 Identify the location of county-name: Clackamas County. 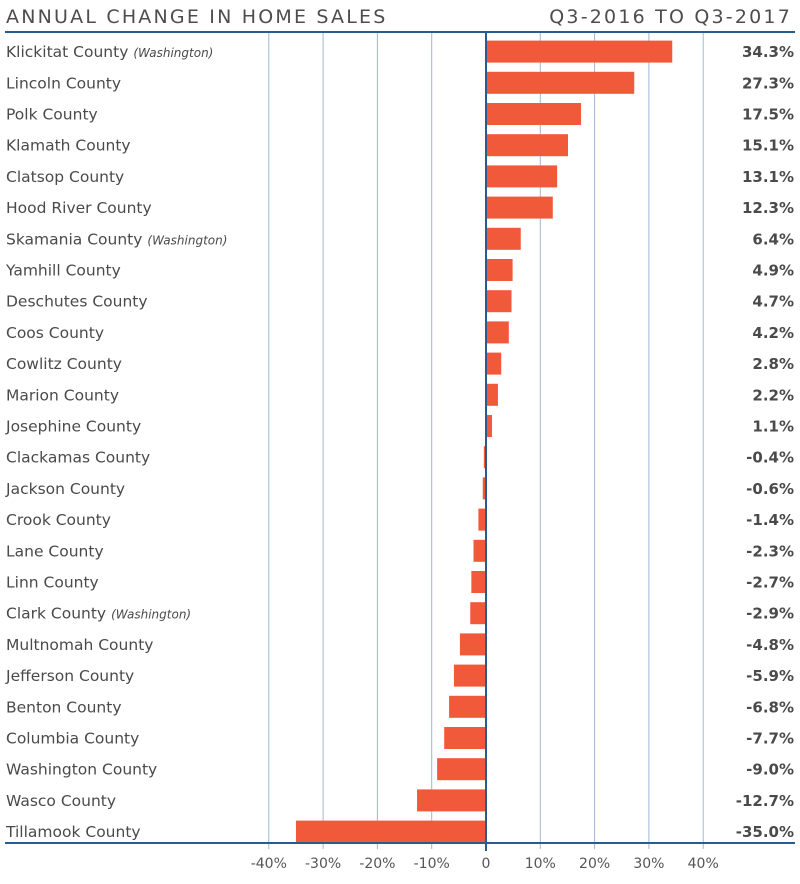
(78, 458).